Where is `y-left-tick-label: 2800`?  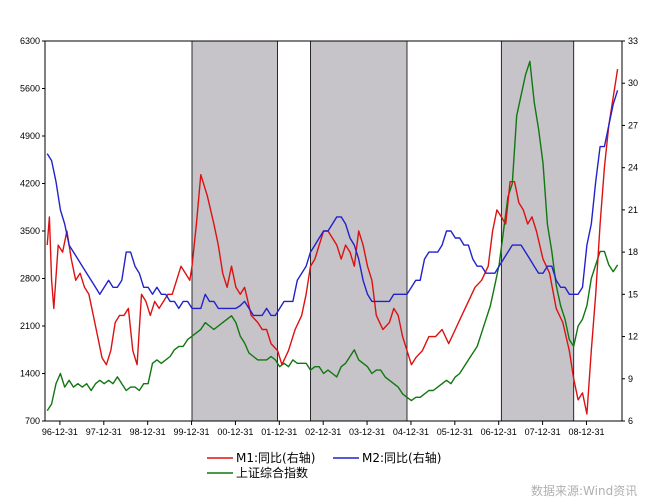 y-left-tick-label: 2800 is located at coordinates (30, 279).